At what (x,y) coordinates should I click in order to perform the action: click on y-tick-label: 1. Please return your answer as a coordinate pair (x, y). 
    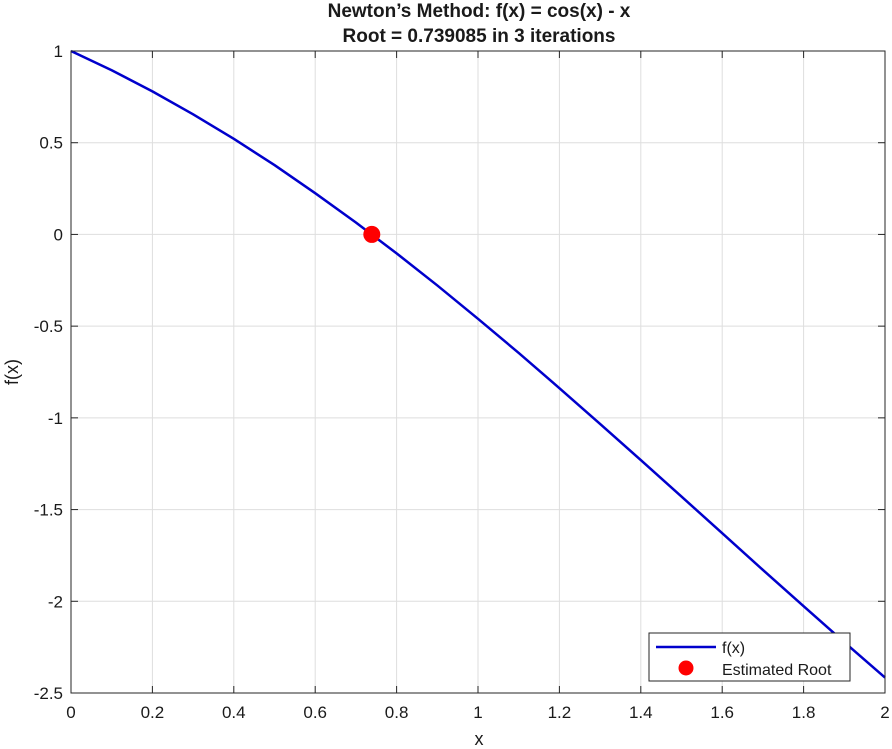
    Looking at the image, I should click on (58, 51).